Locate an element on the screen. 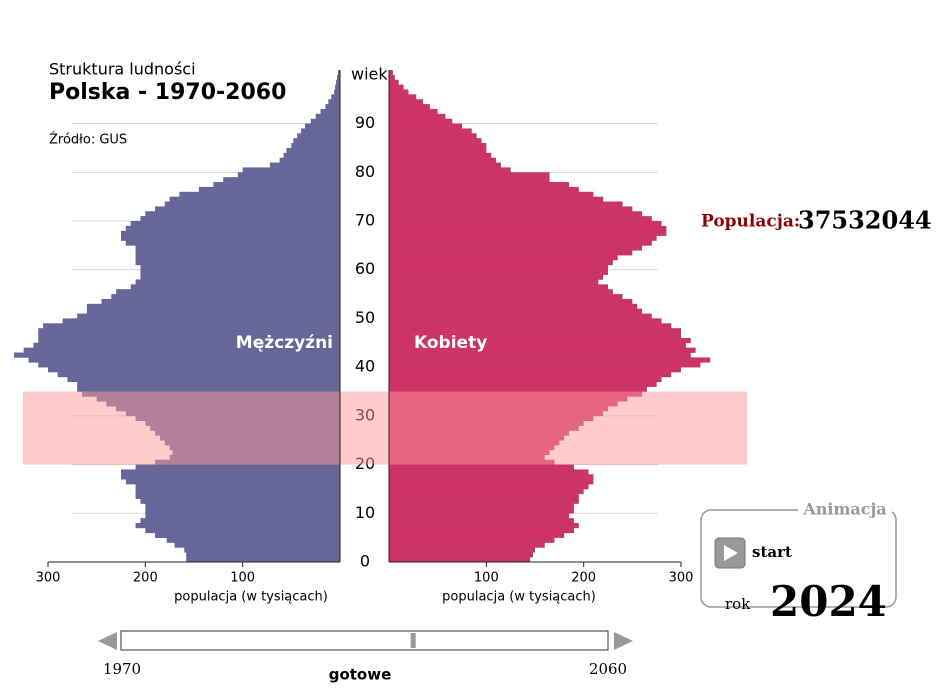 The image size is (943, 696). highlight is located at coordinates (385, 428).